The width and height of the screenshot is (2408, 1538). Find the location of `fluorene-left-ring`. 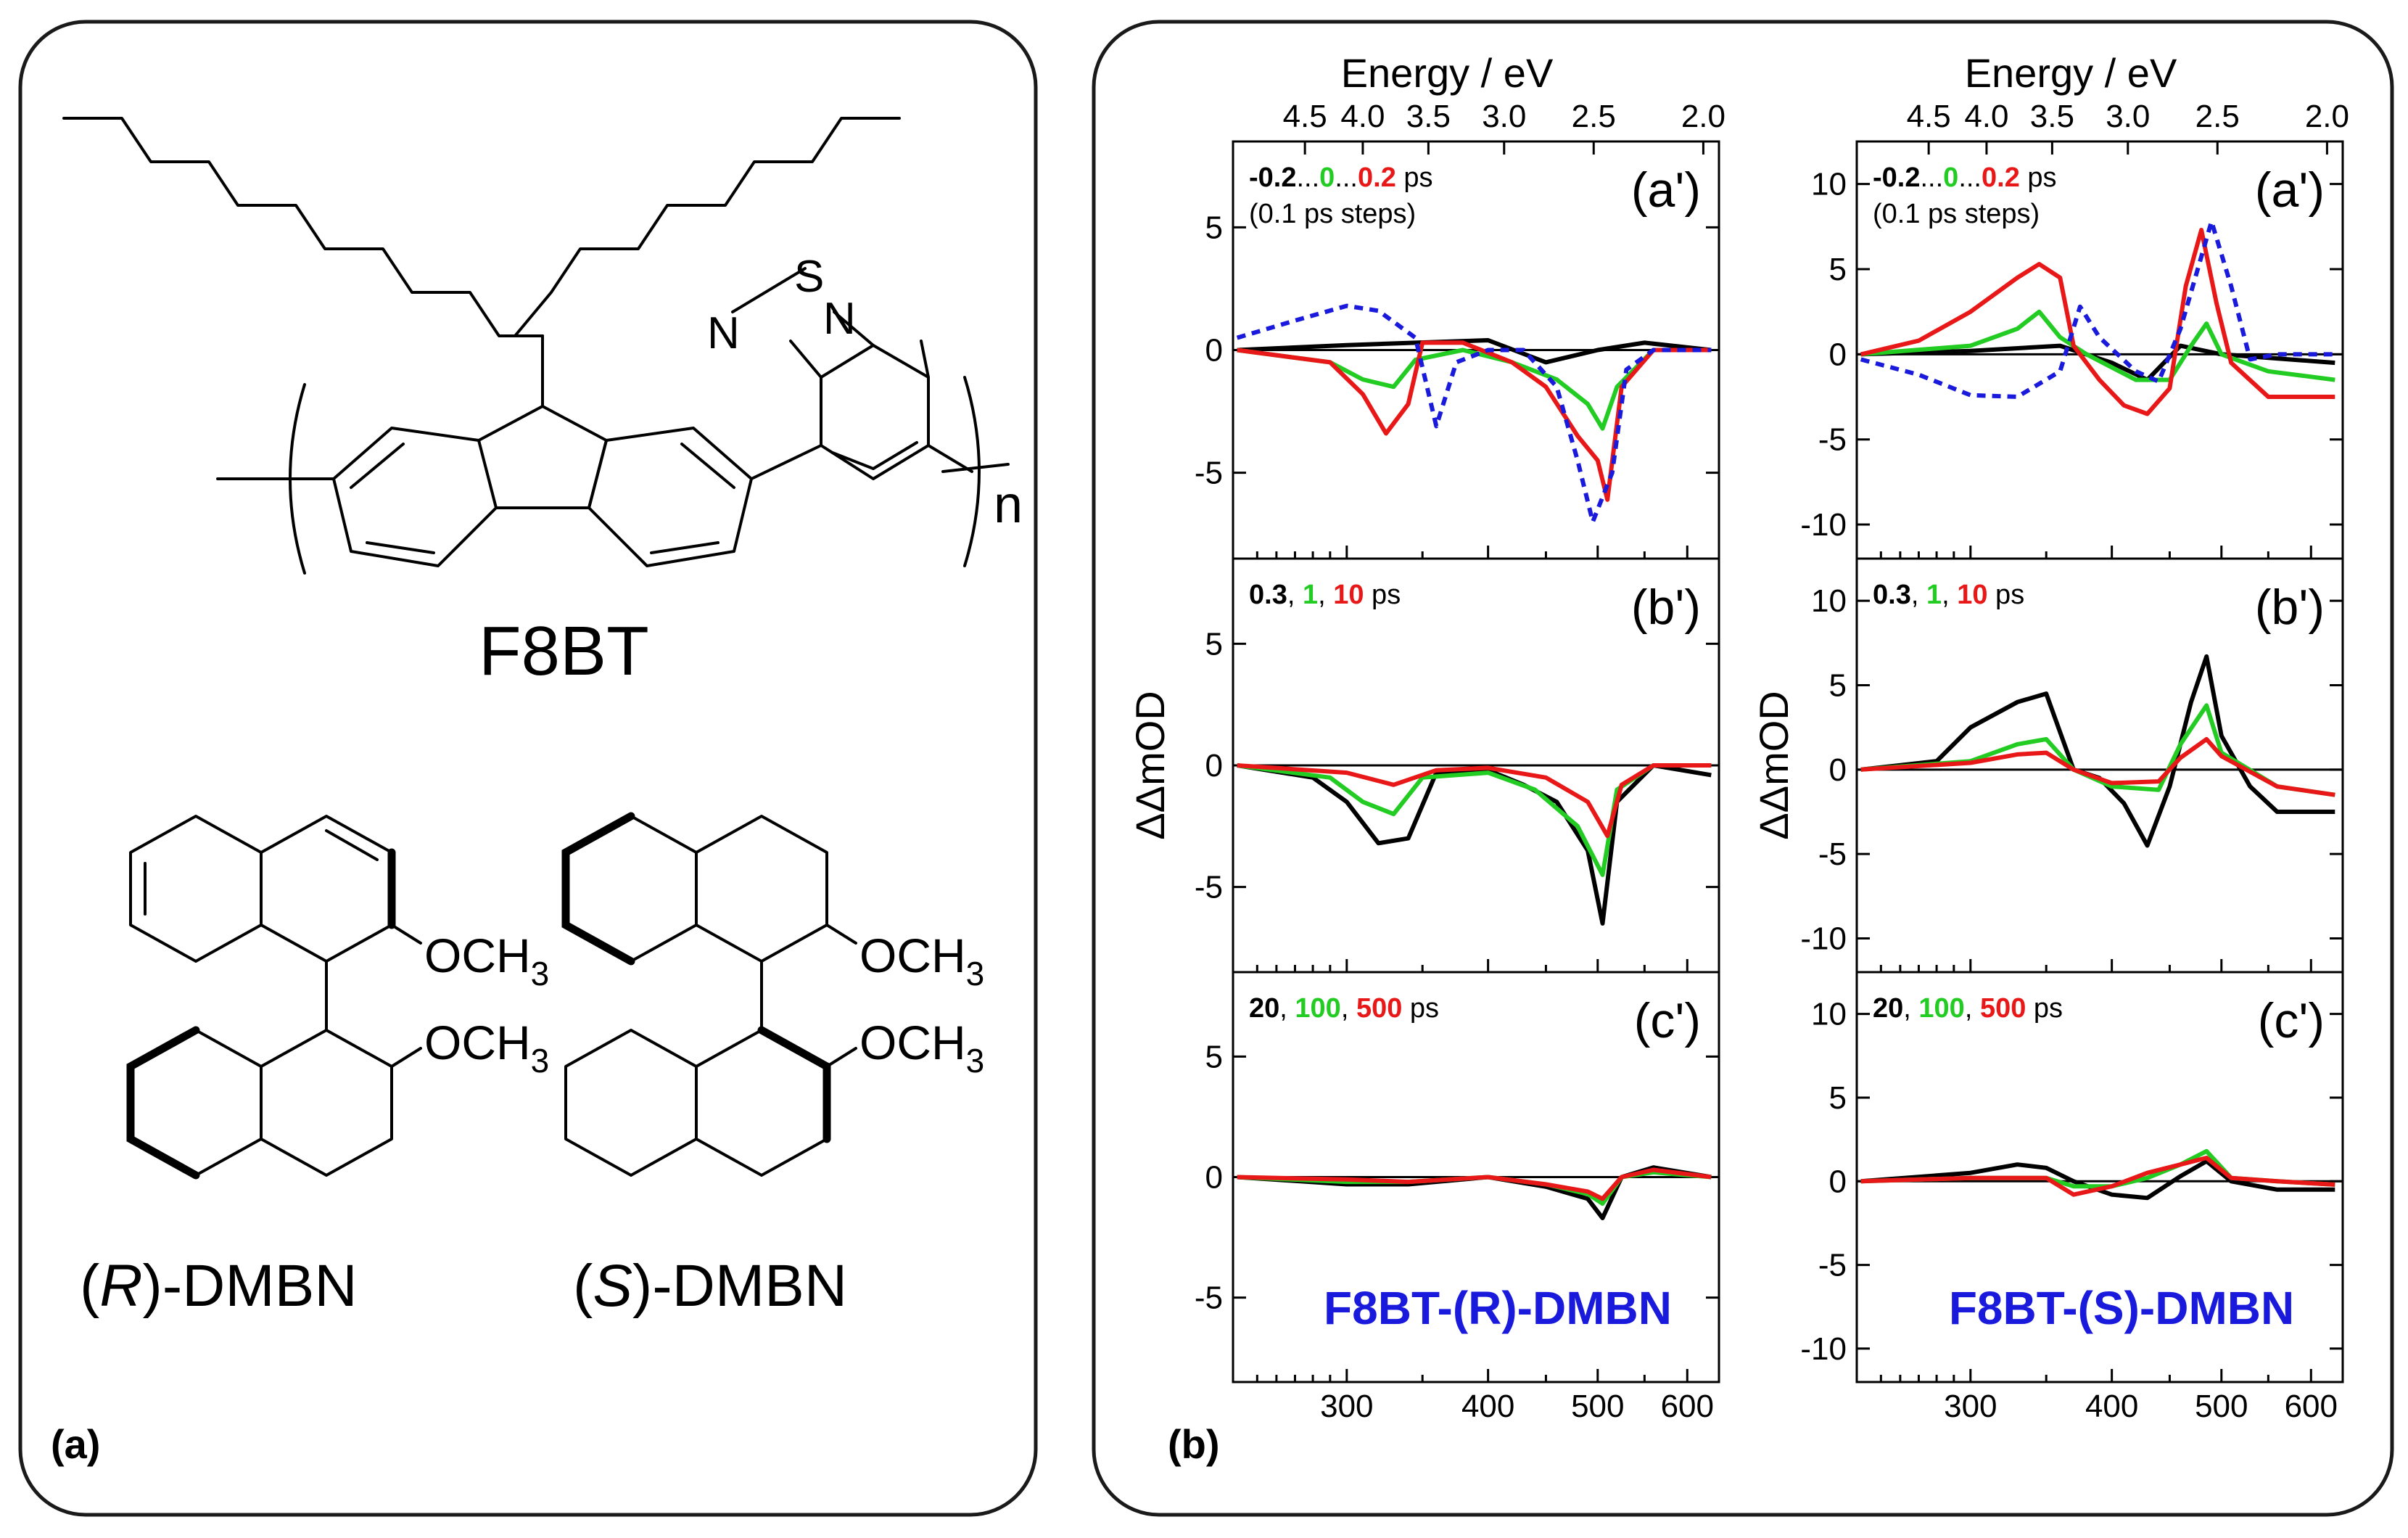

fluorene-left-ring is located at coordinates (415, 497).